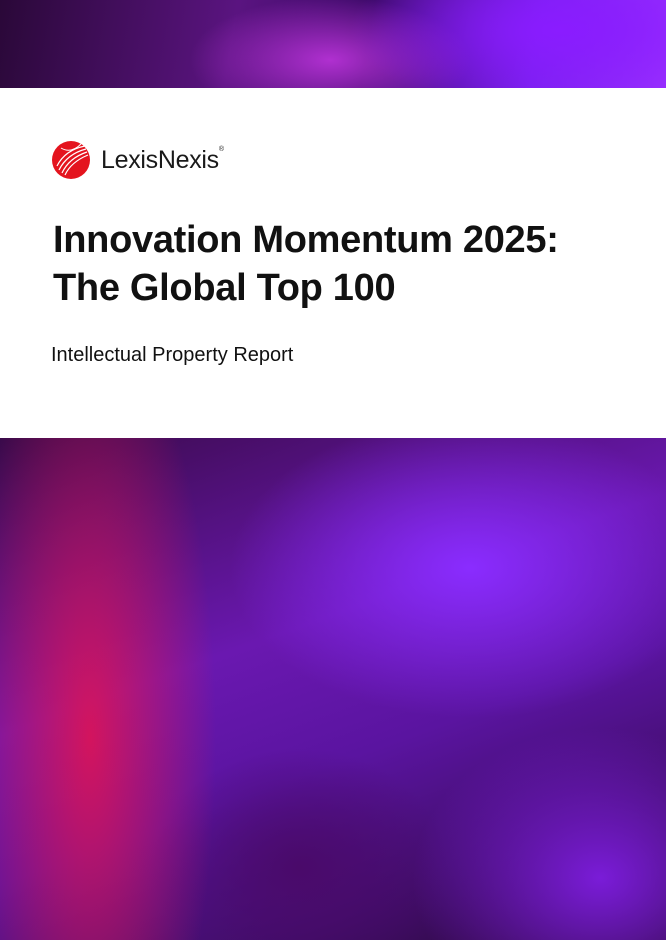 The height and width of the screenshot is (940, 666). What do you see at coordinates (333, 44) in the screenshot?
I see `cover-background-top` at bounding box center [333, 44].